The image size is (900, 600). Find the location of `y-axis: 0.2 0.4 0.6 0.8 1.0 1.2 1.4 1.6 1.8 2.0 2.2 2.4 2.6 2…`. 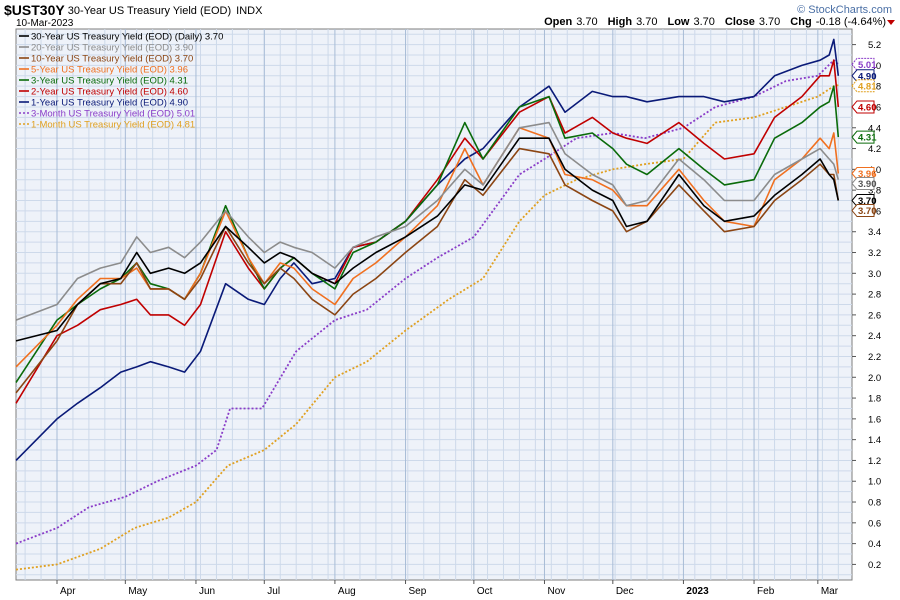

y-axis: 0.2 0.4 0.6 0.8 1.0 1.2 1.4 1.6 1.8 2.0 2.2 2.4 2.6 2… is located at coordinates (866, 305).